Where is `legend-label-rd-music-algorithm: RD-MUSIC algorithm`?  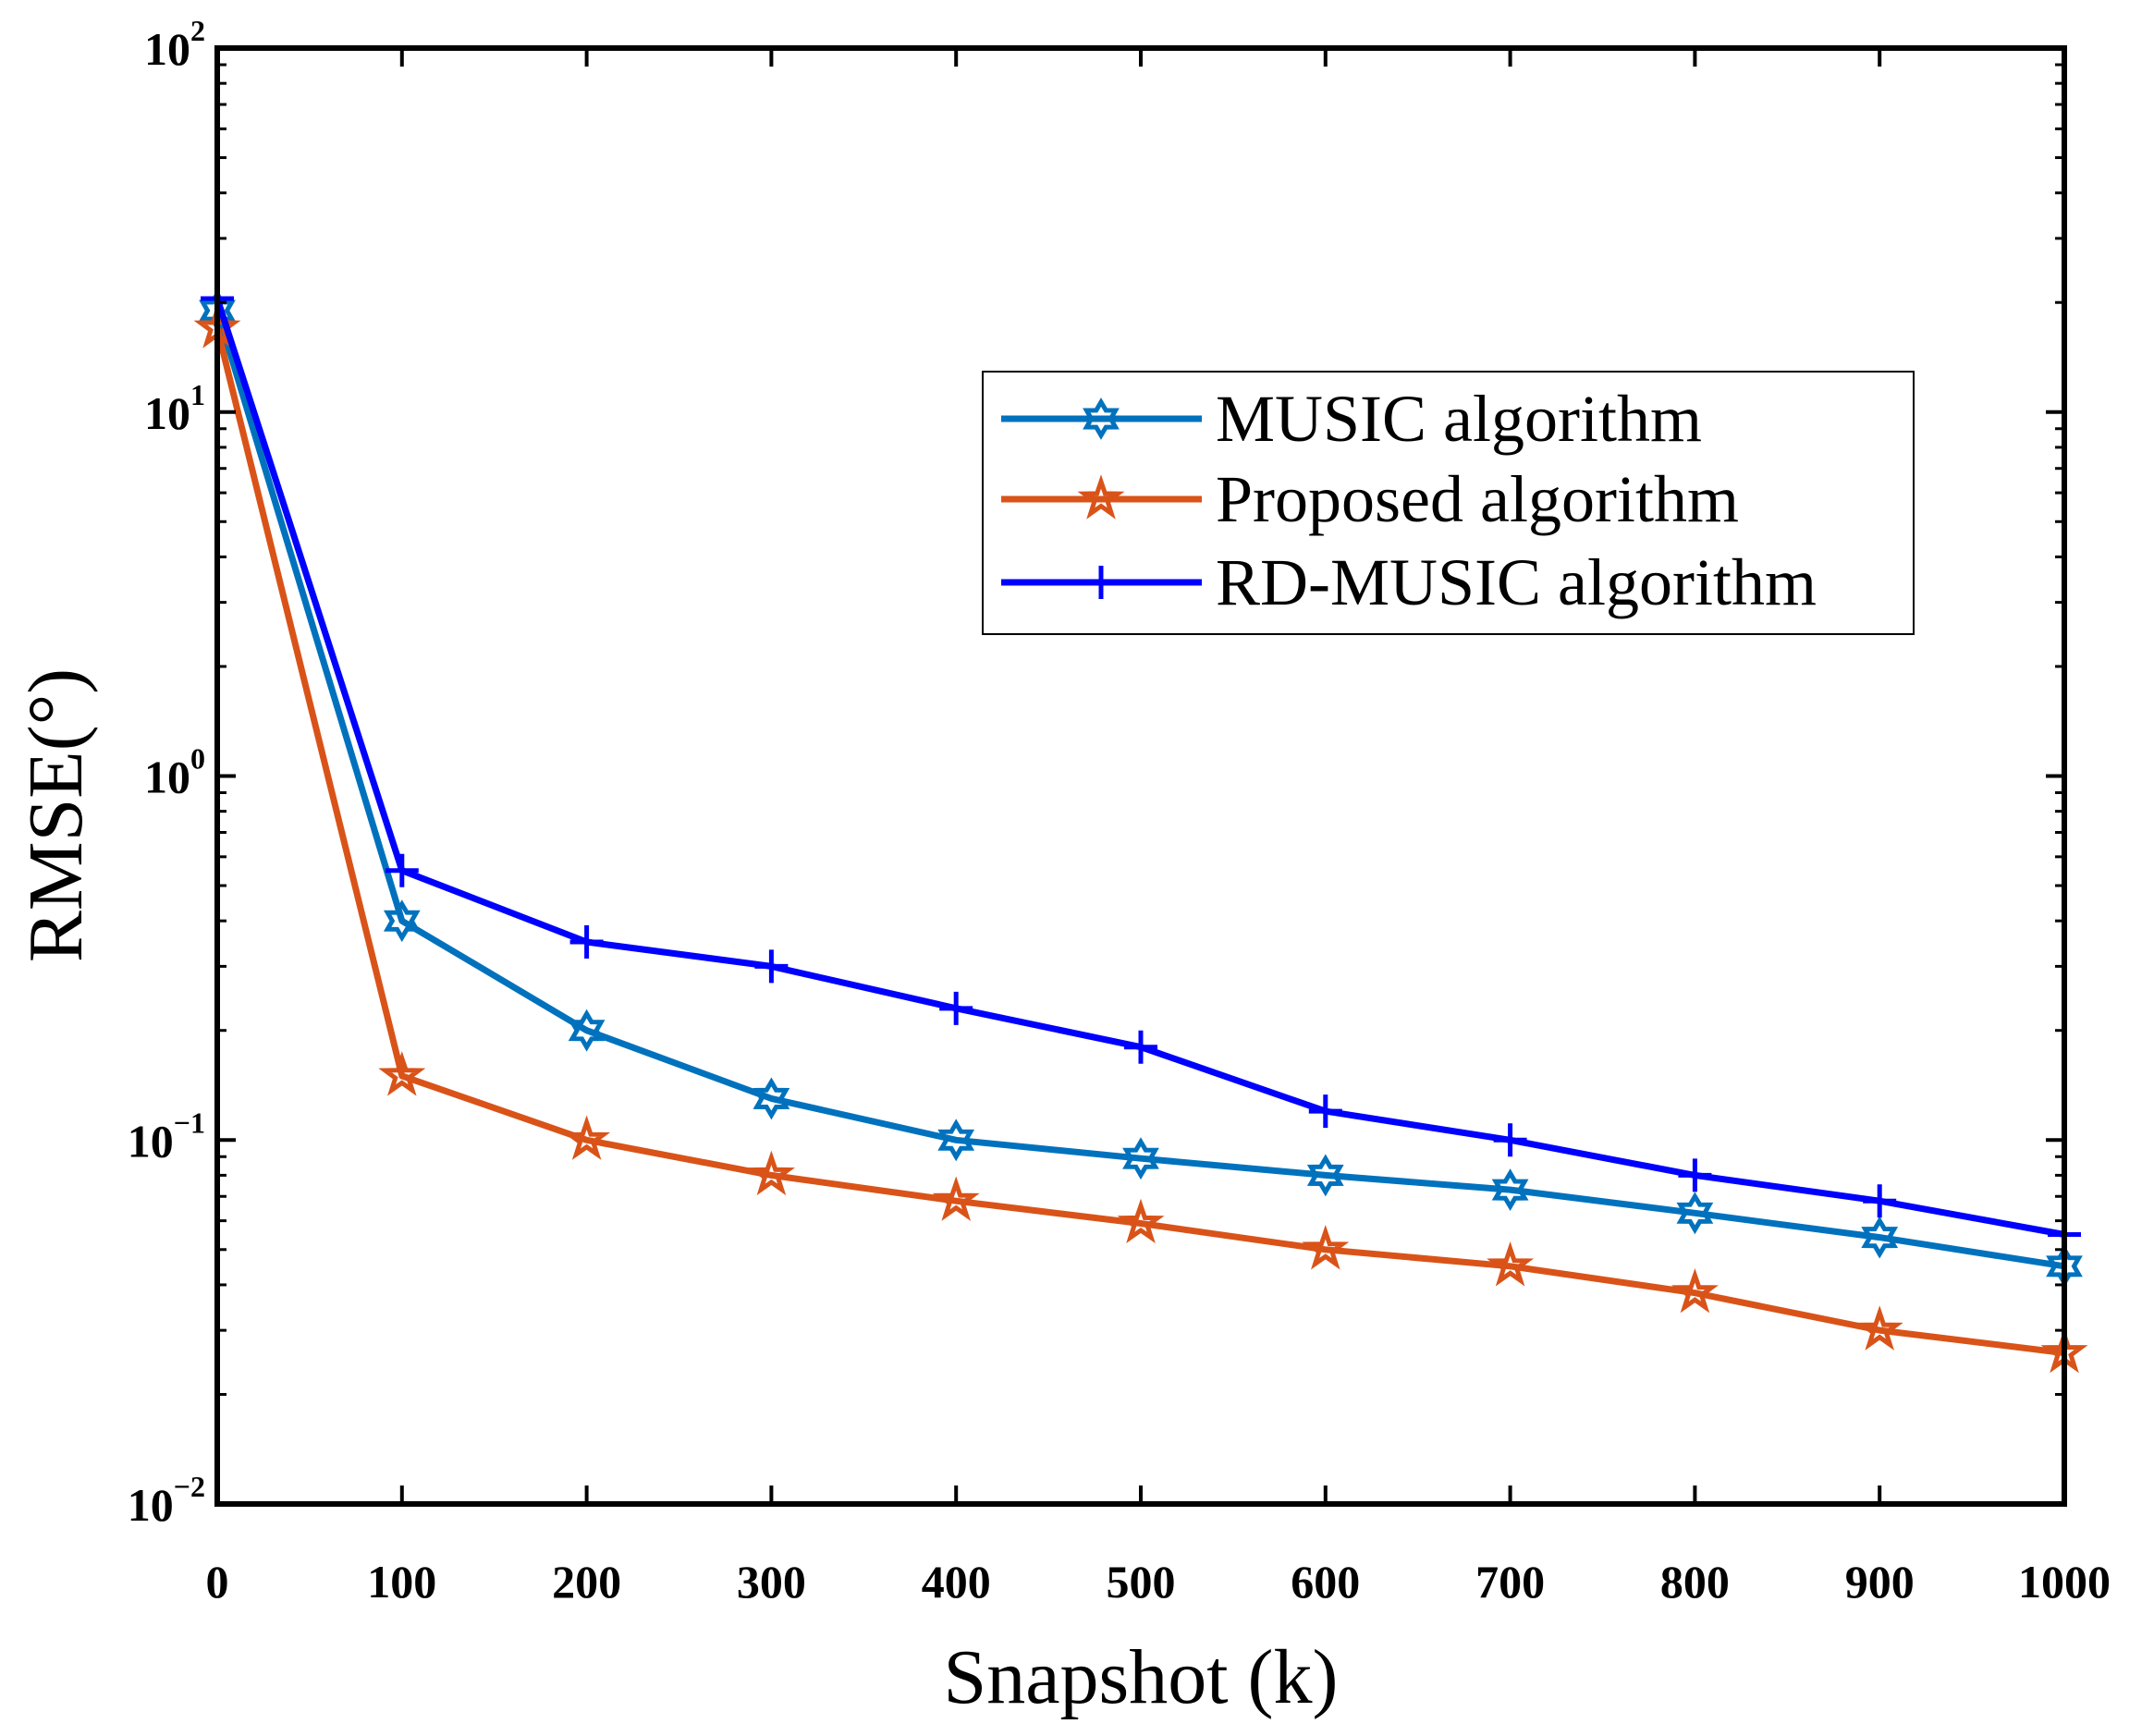 legend-label-rd-music-algorithm: RD-MUSIC algorithm is located at coordinates (1516, 582).